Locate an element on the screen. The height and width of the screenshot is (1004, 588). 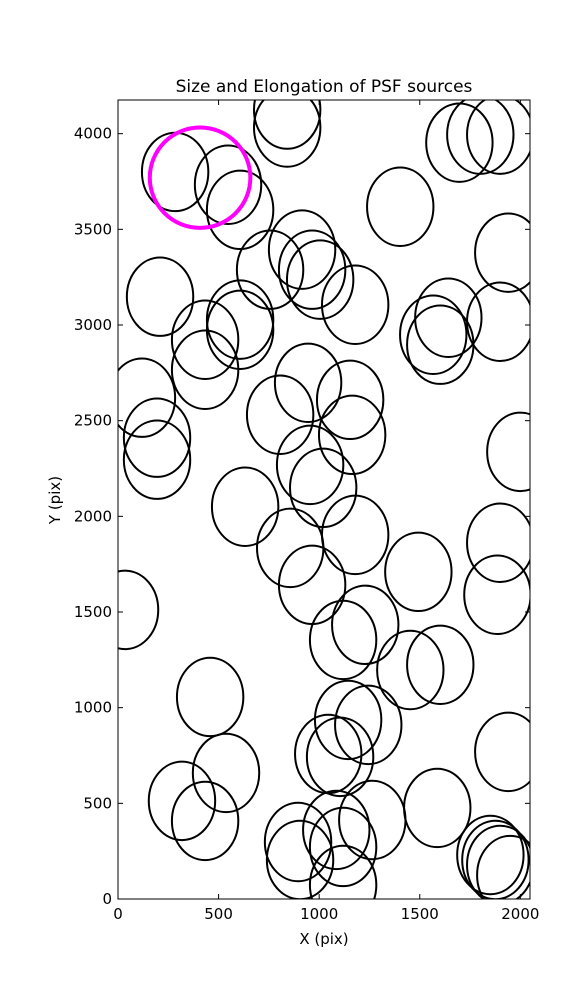
y-tick-label: 2000 is located at coordinates (93, 516).